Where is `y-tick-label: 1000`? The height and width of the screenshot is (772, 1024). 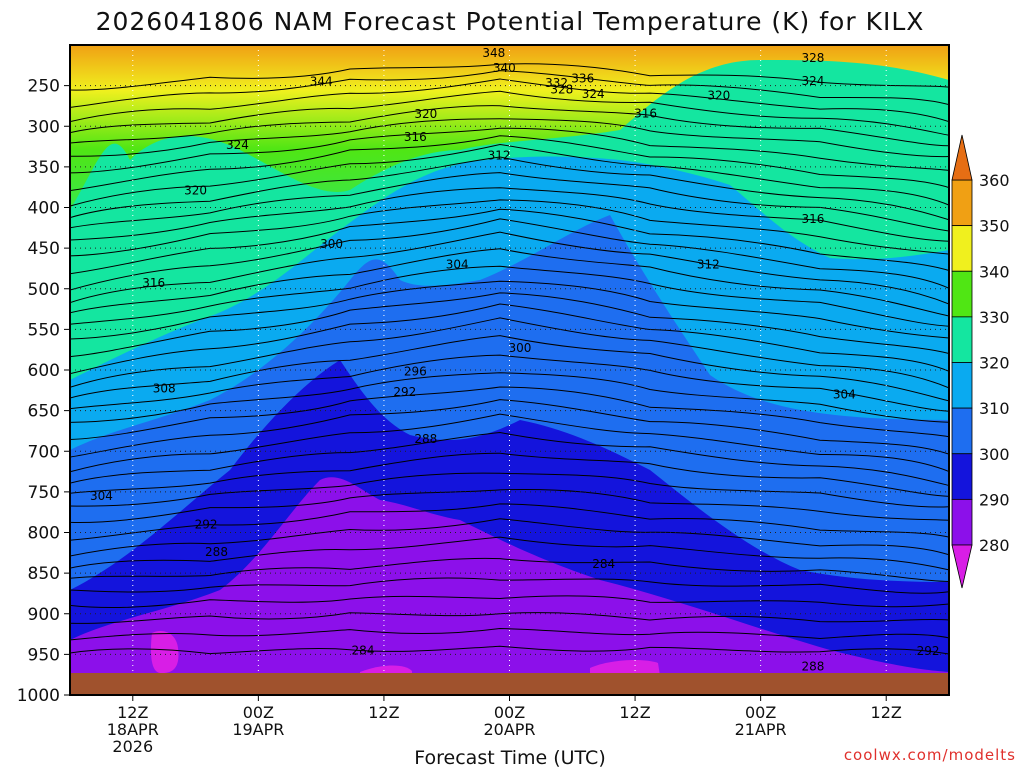 y-tick-label: 1000 is located at coordinates (38, 696).